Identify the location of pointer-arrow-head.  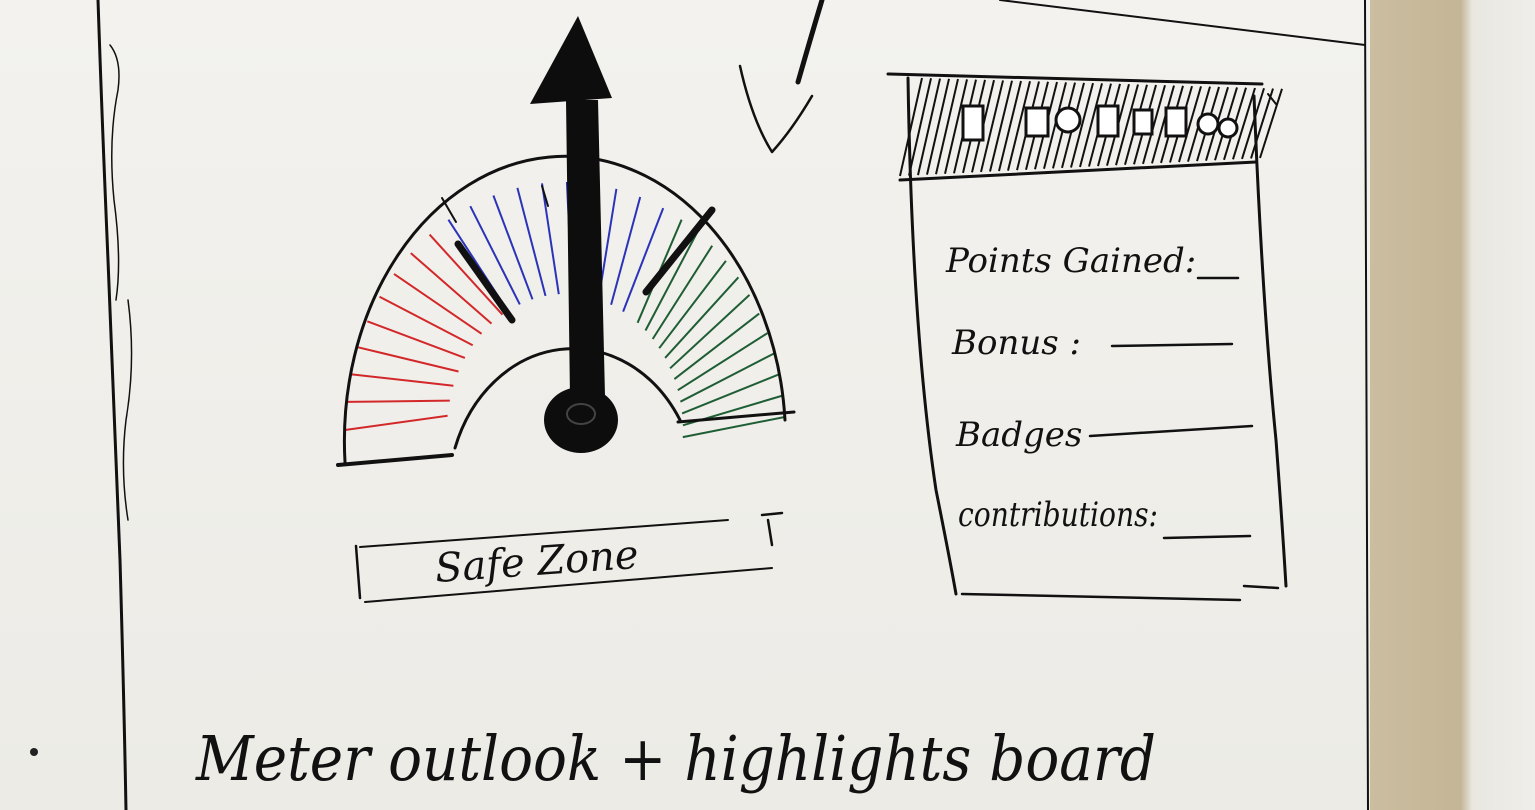
(776, 109).